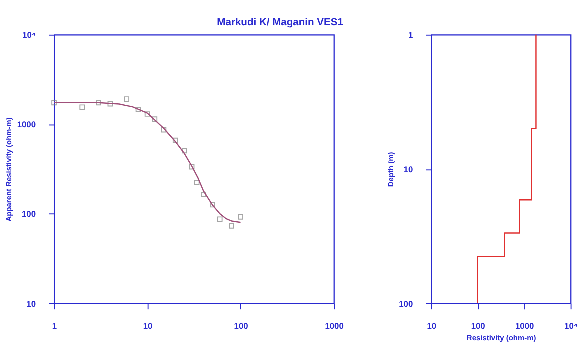  What do you see at coordinates (55, 326) in the screenshot?
I see `x-tick-label: 1` at bounding box center [55, 326].